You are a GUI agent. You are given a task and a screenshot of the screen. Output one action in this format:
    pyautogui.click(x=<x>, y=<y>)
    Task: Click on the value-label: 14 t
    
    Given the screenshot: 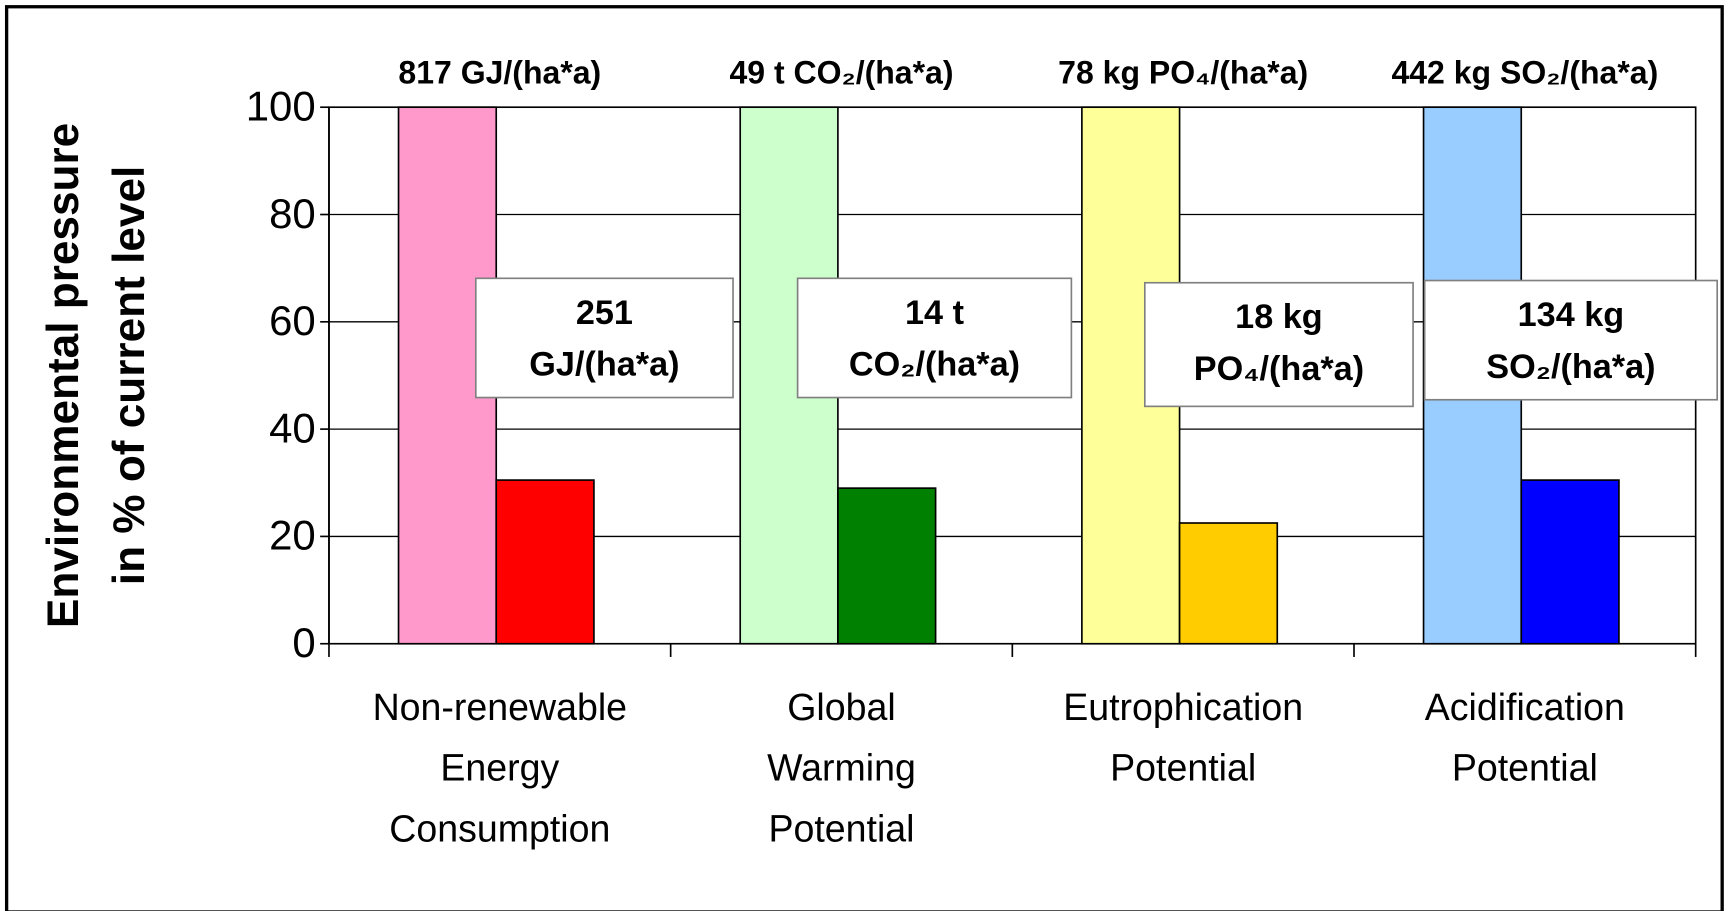 What is the action you would take?
    pyautogui.click(x=934, y=313)
    